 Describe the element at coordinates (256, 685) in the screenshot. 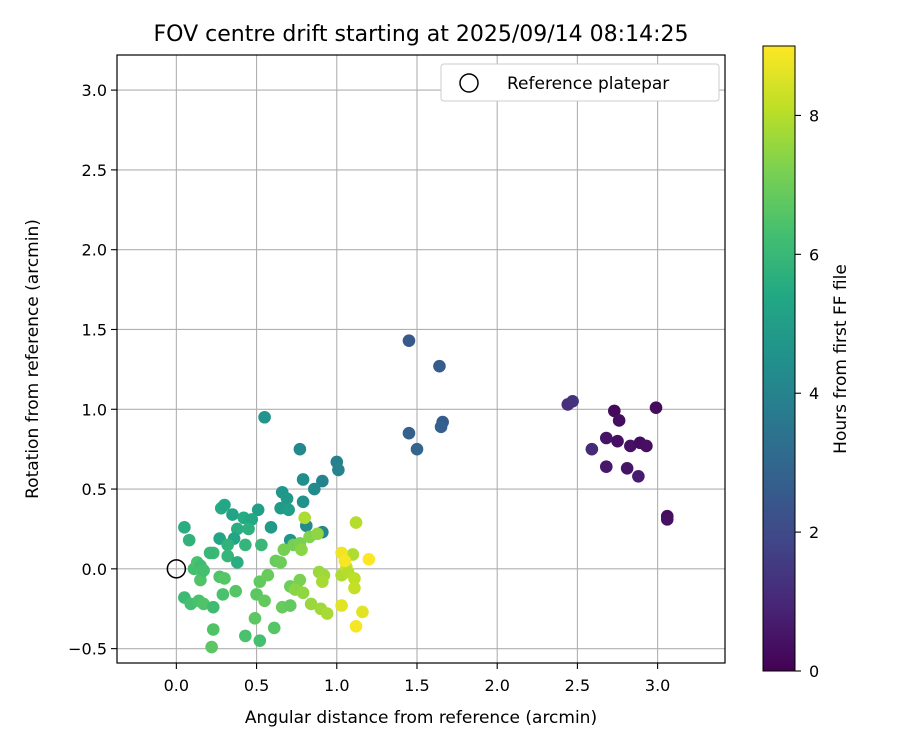

I see `x-tick-label: 0.5` at that location.